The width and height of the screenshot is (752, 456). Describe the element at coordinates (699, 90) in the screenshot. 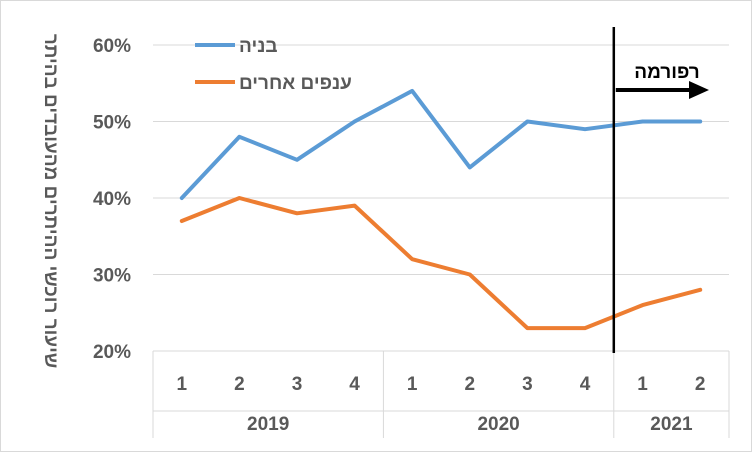

I see `reform-arrow-head` at that location.